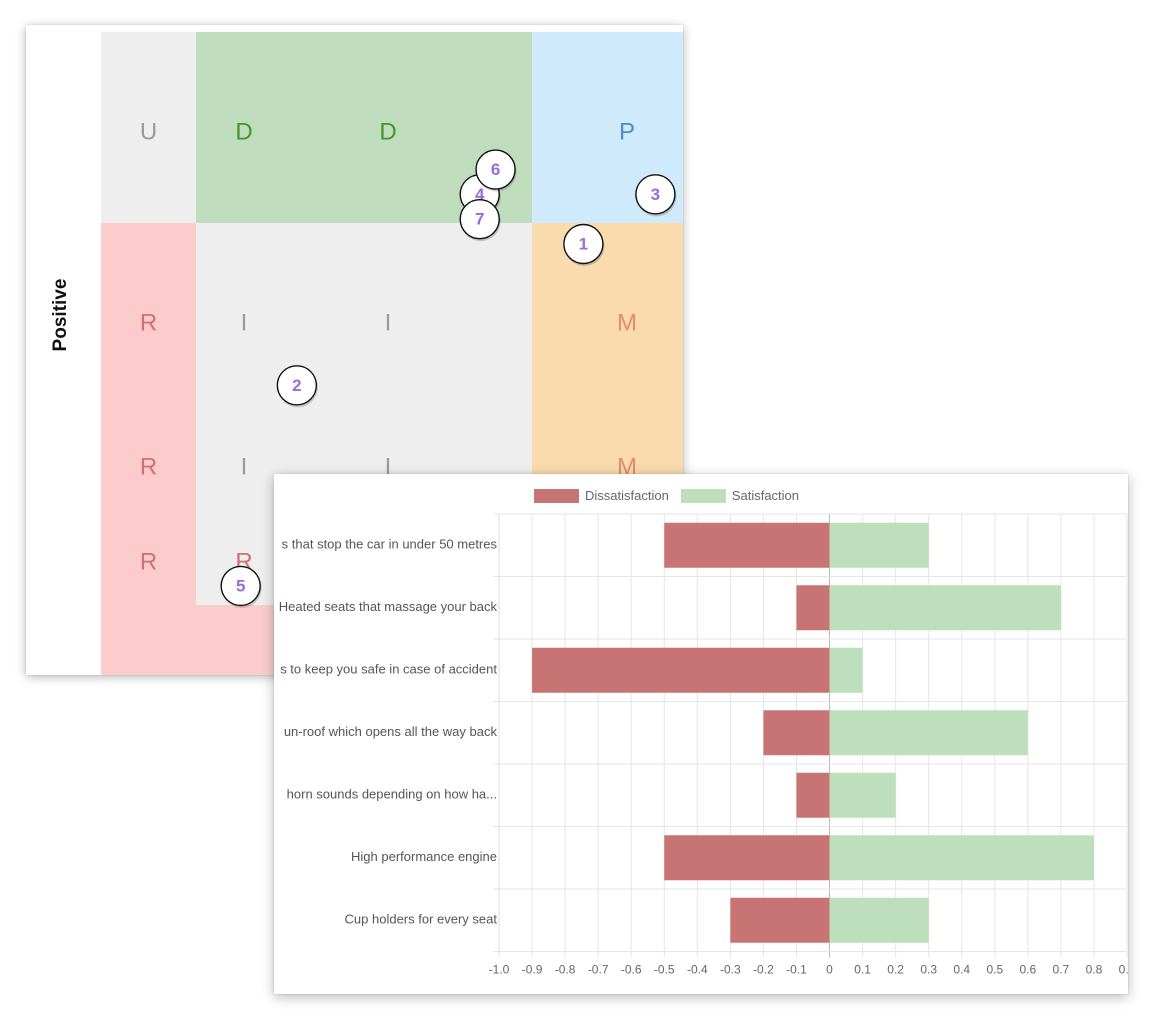 The image size is (1158, 1022). I want to click on svg-text: 5, so click(240, 585).